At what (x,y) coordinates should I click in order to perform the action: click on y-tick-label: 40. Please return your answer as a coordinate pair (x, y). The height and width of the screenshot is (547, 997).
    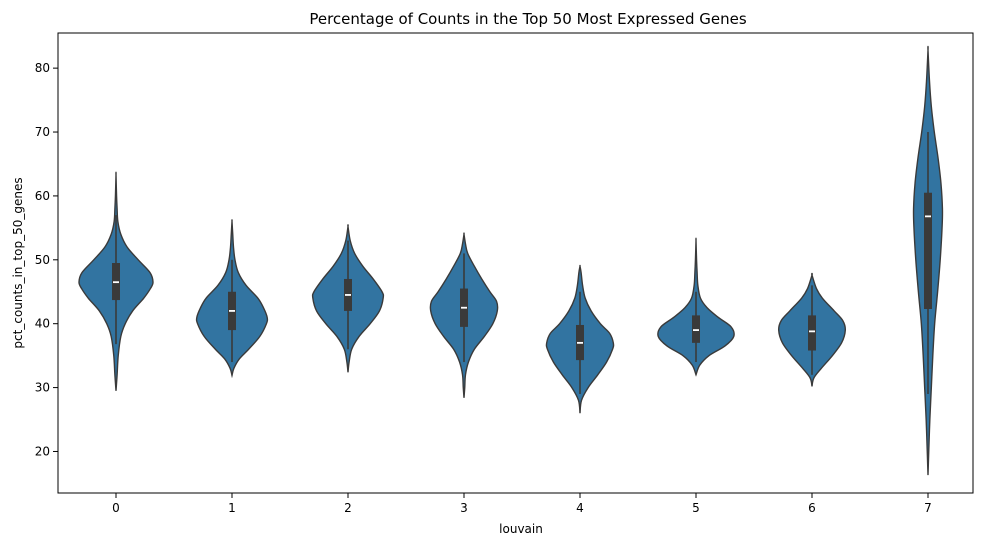
    Looking at the image, I should click on (42, 324).